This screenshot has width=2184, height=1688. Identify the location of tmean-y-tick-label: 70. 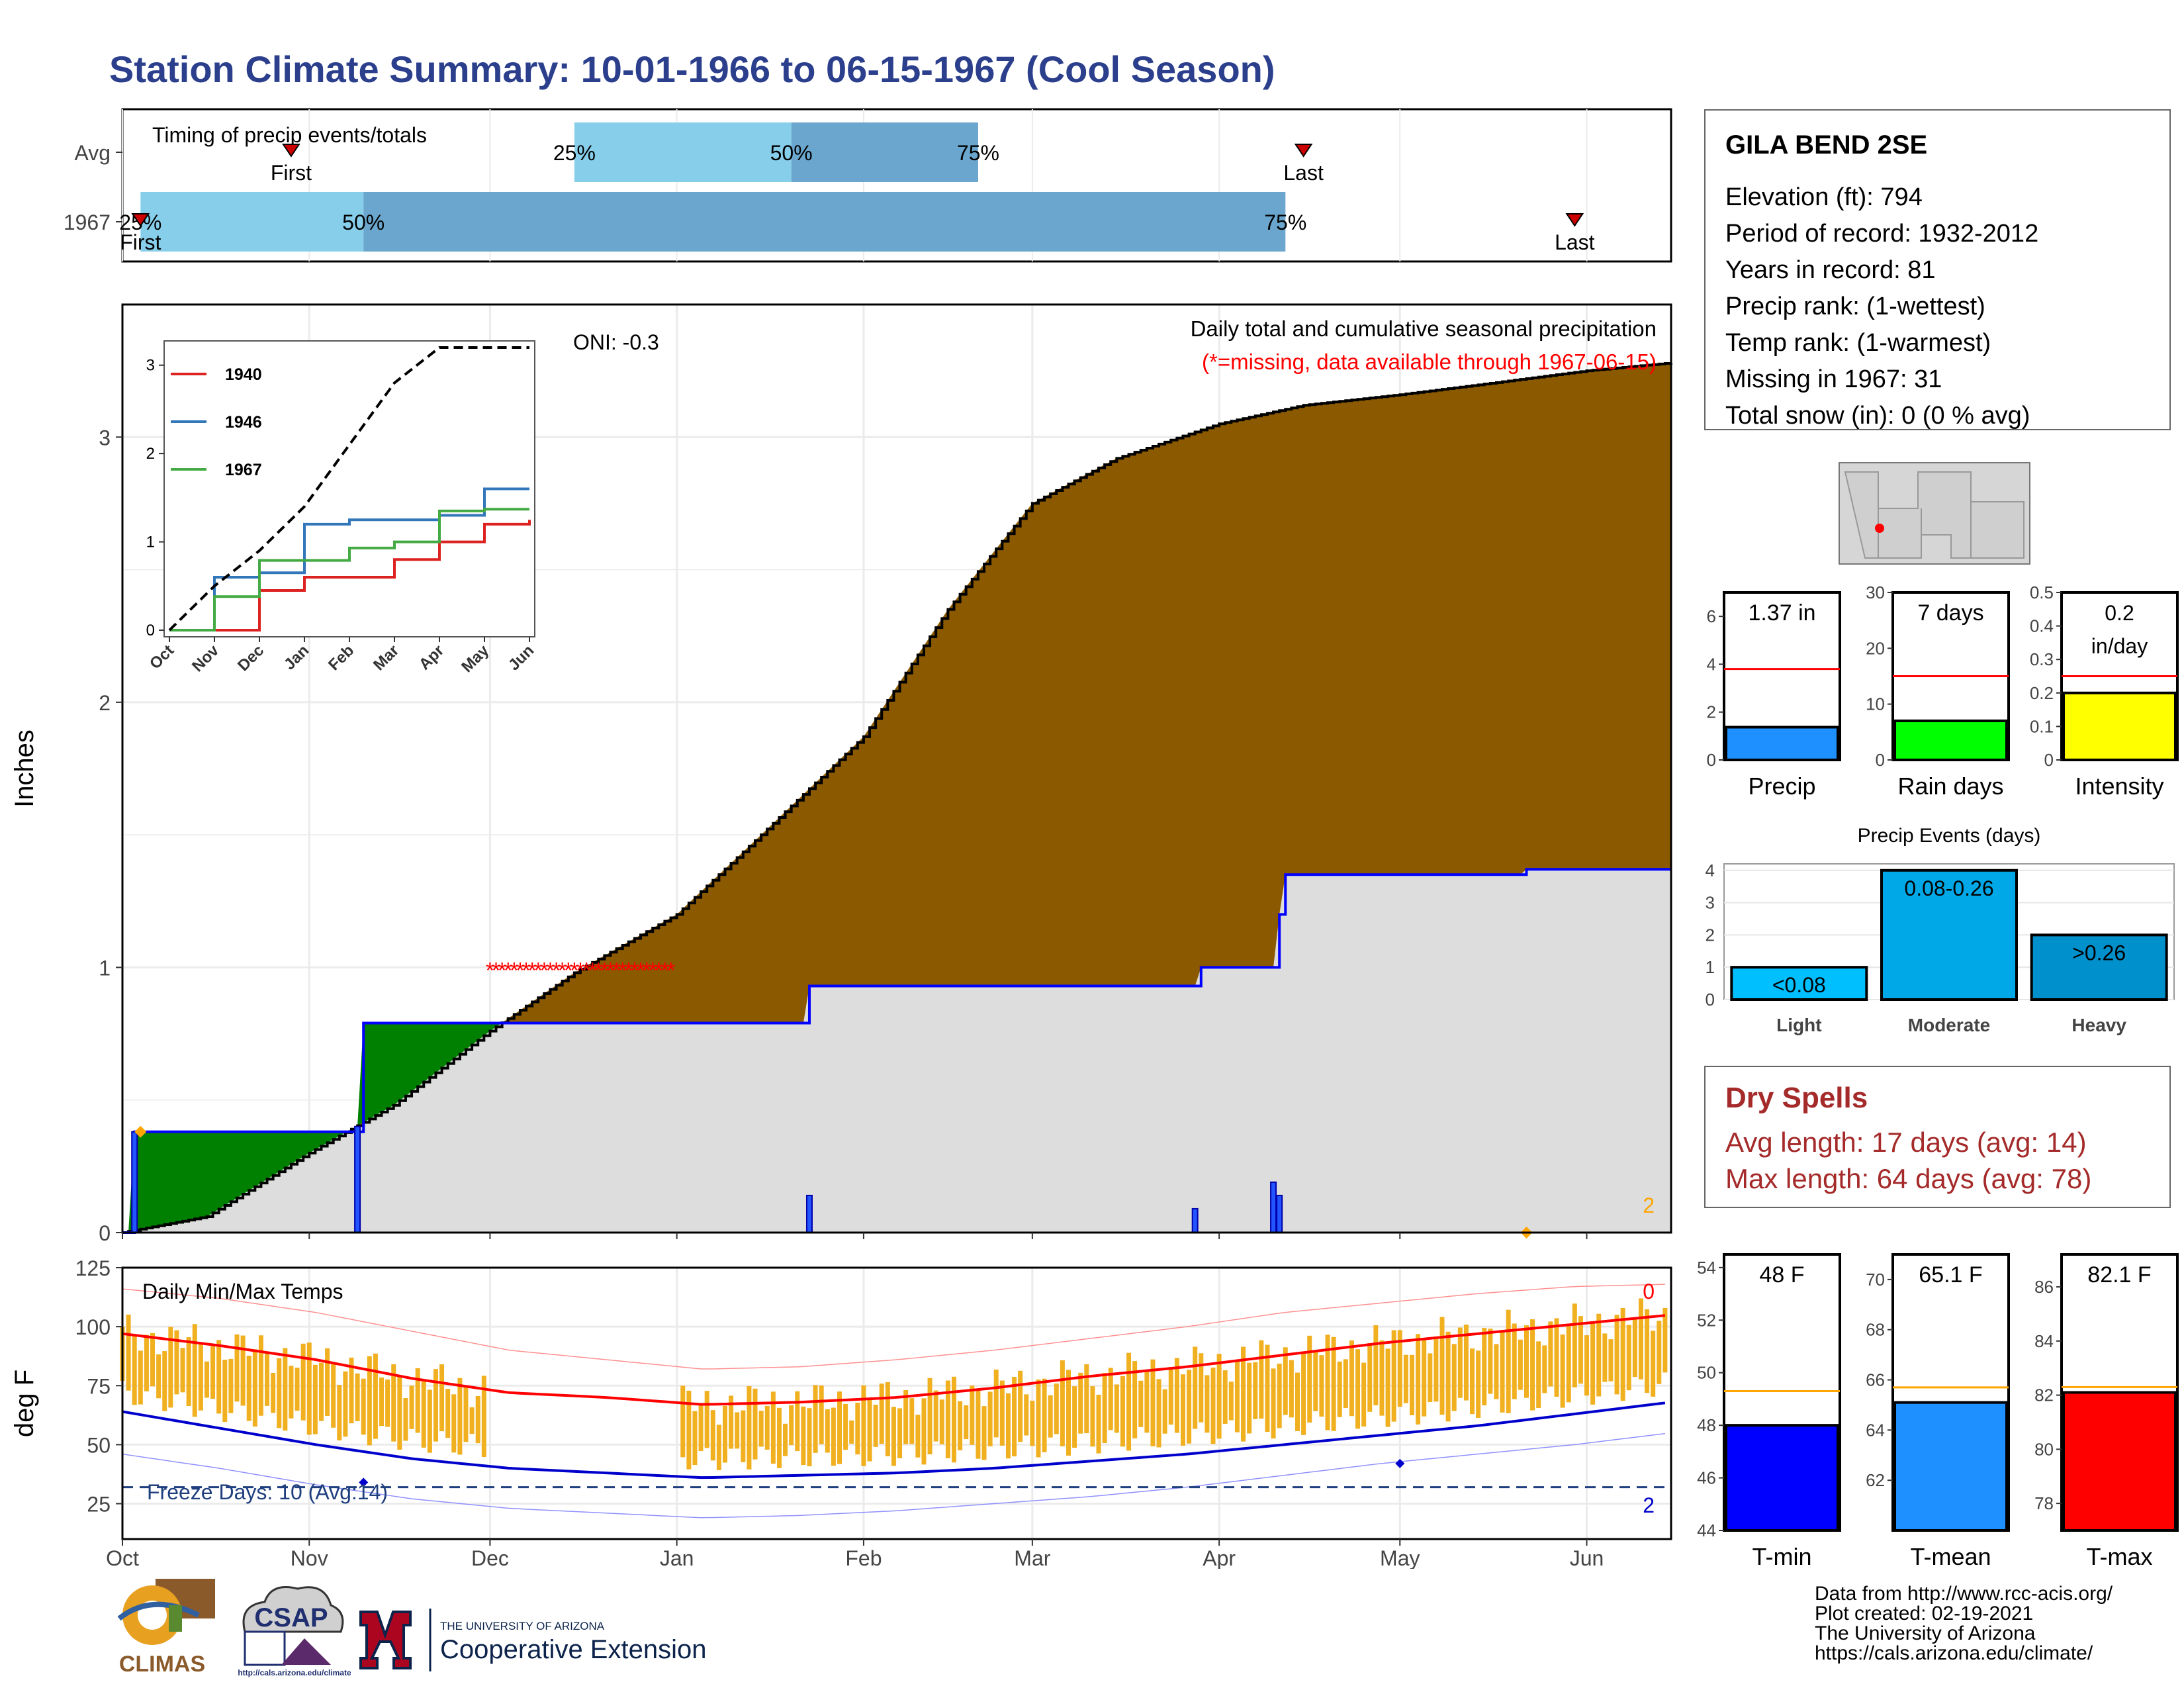
(1875, 1279).